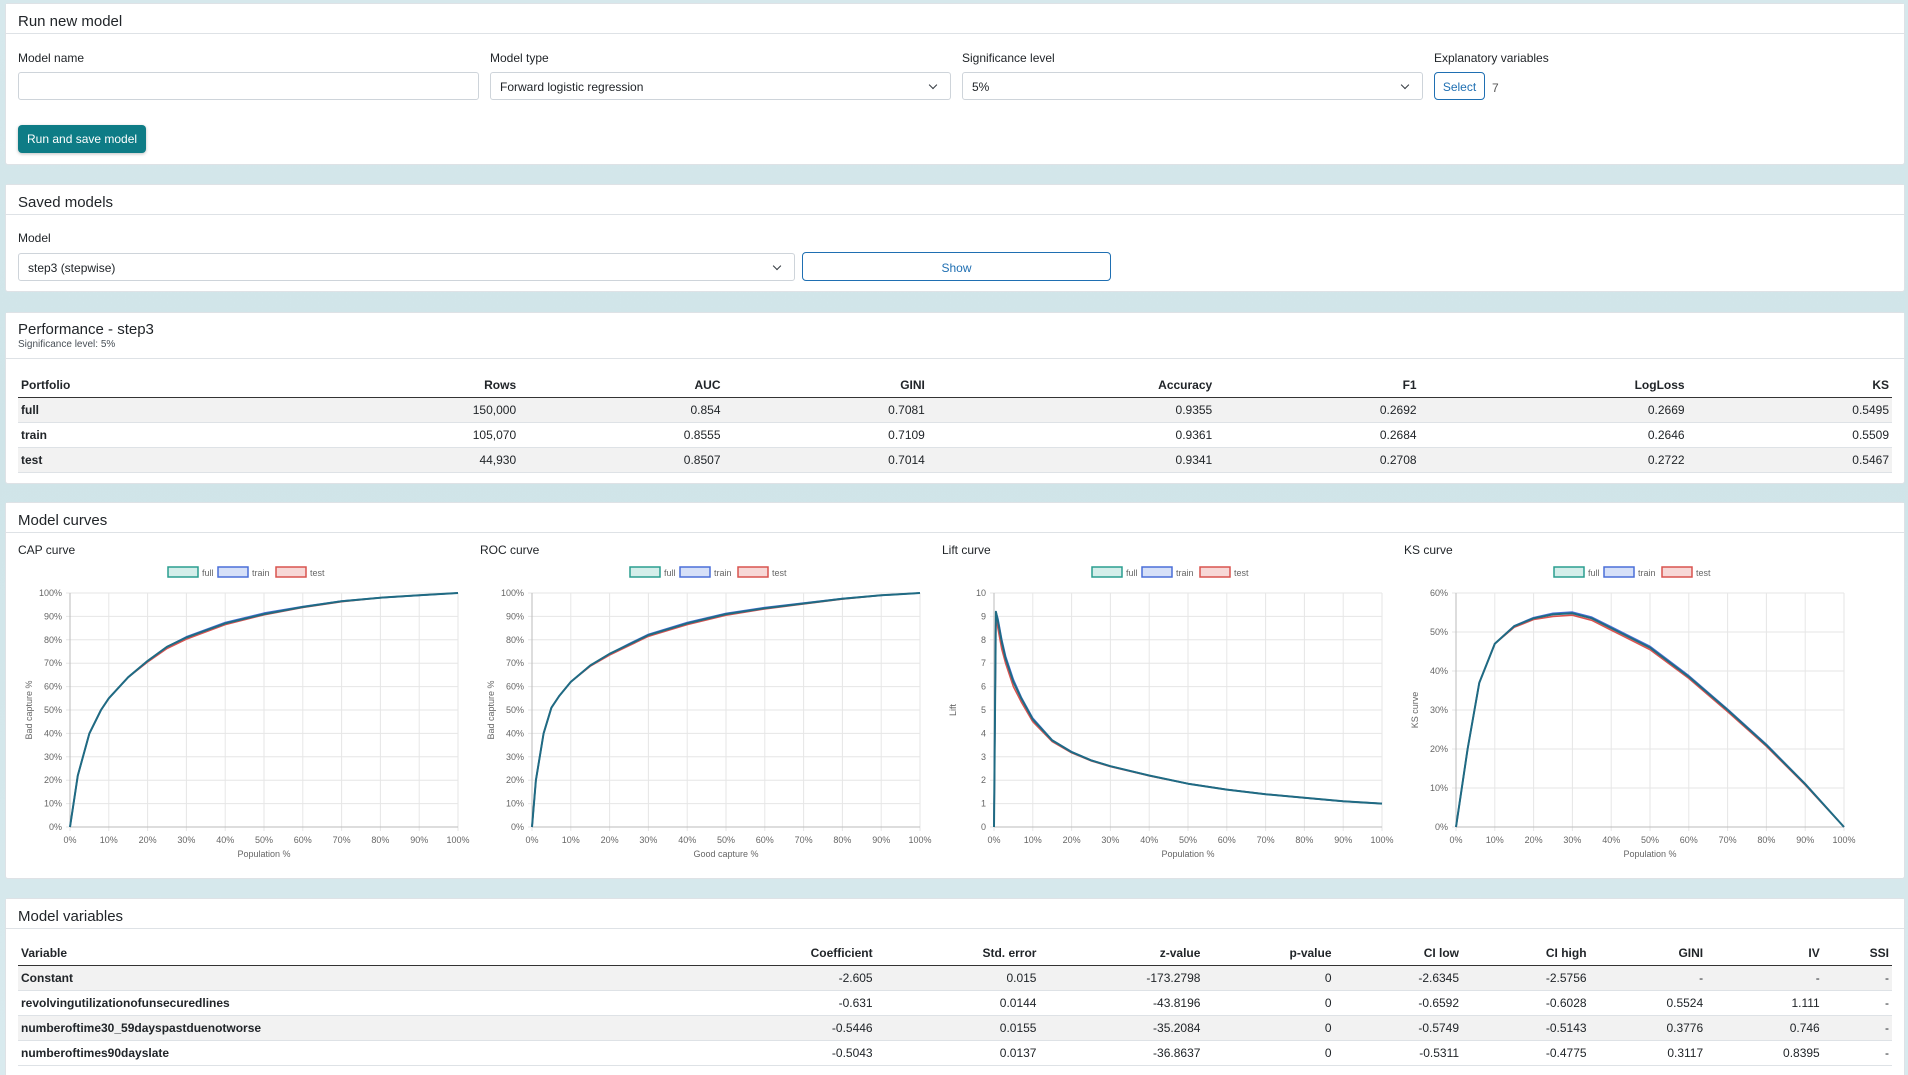  What do you see at coordinates (50, 593) in the screenshot?
I see `y-tick-label: 100%` at bounding box center [50, 593].